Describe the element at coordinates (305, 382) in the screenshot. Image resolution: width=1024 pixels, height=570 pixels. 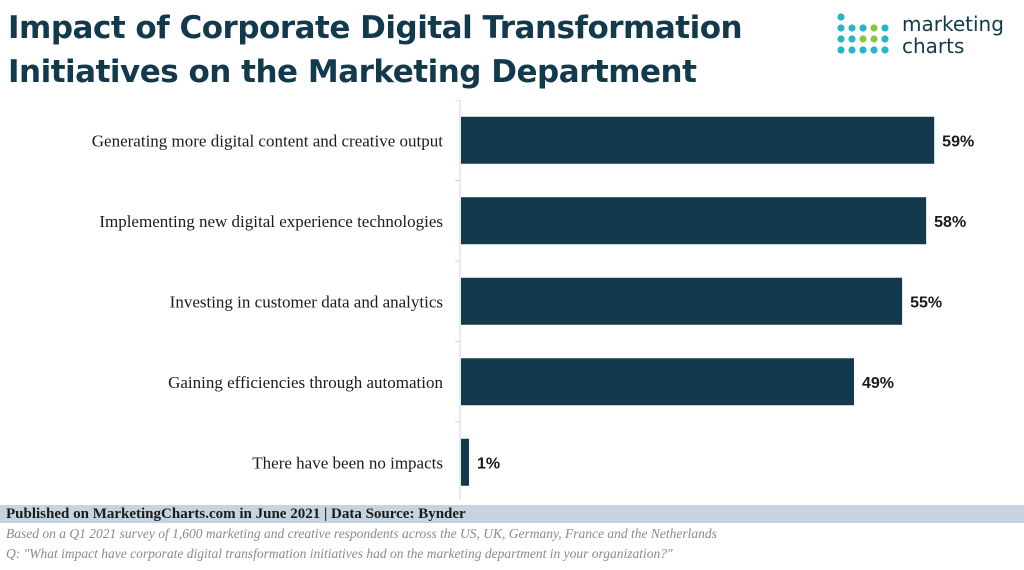
I see `category-label: Gaining efficiencies through automation` at that location.